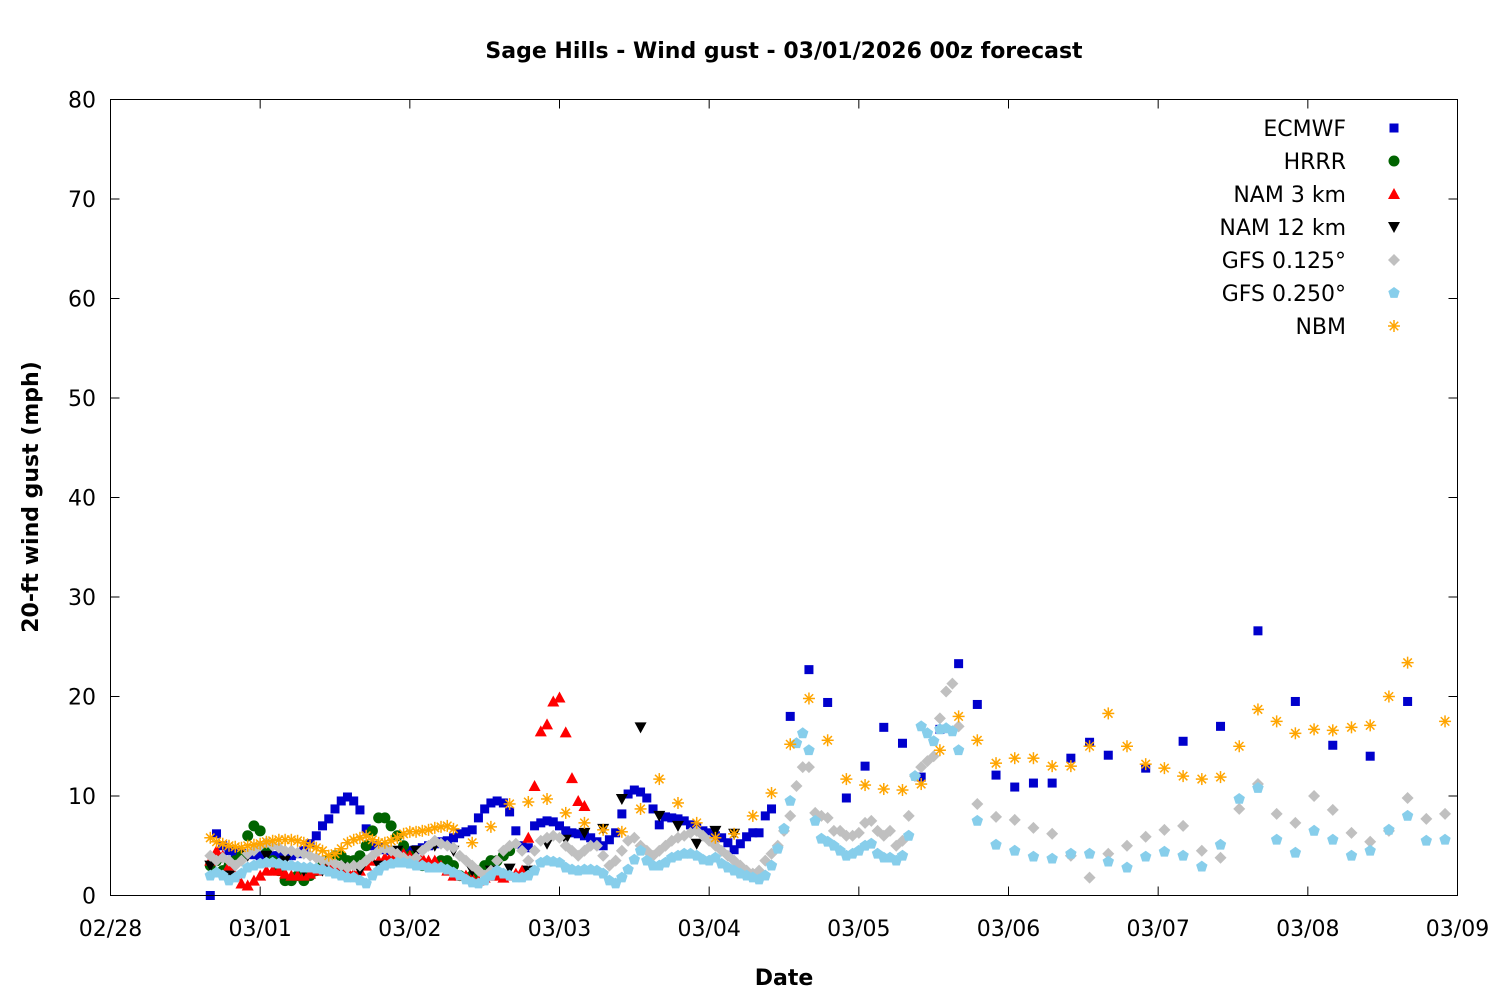 This screenshot has height=1000, width=1500. What do you see at coordinates (82, 797) in the screenshot?
I see `y-tick-label: 10` at bounding box center [82, 797].